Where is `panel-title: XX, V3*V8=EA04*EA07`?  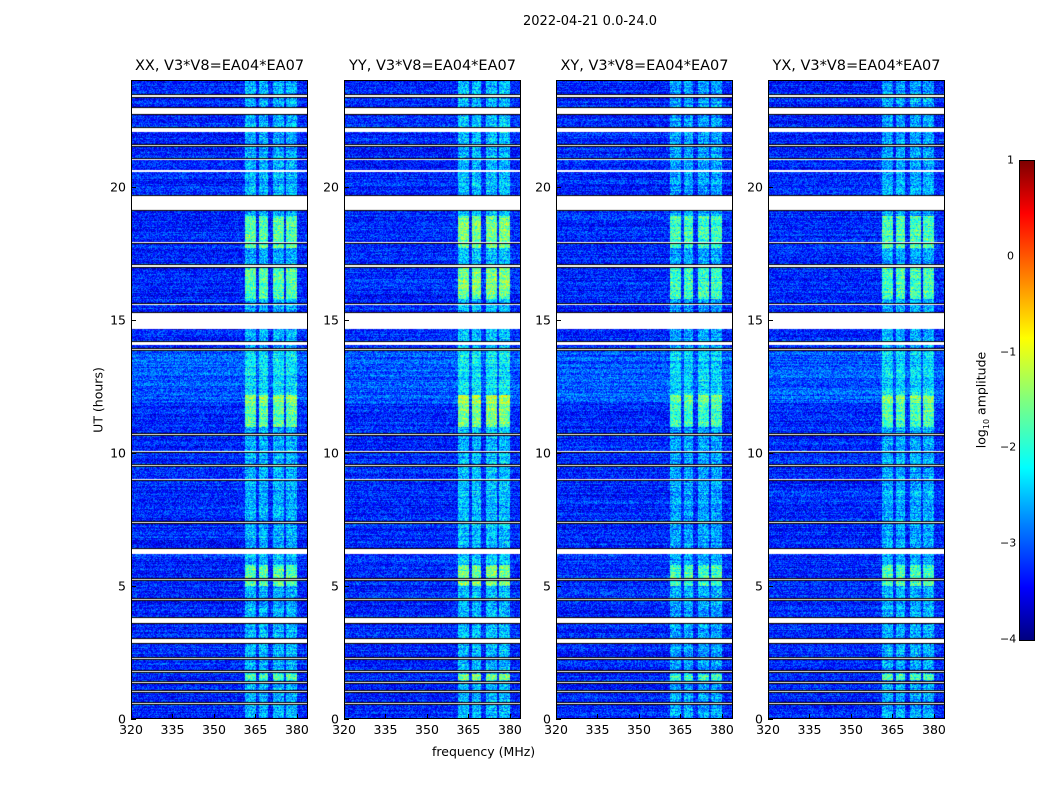 panel-title: XX, V3*V8=EA04*EA07 is located at coordinates (219, 66).